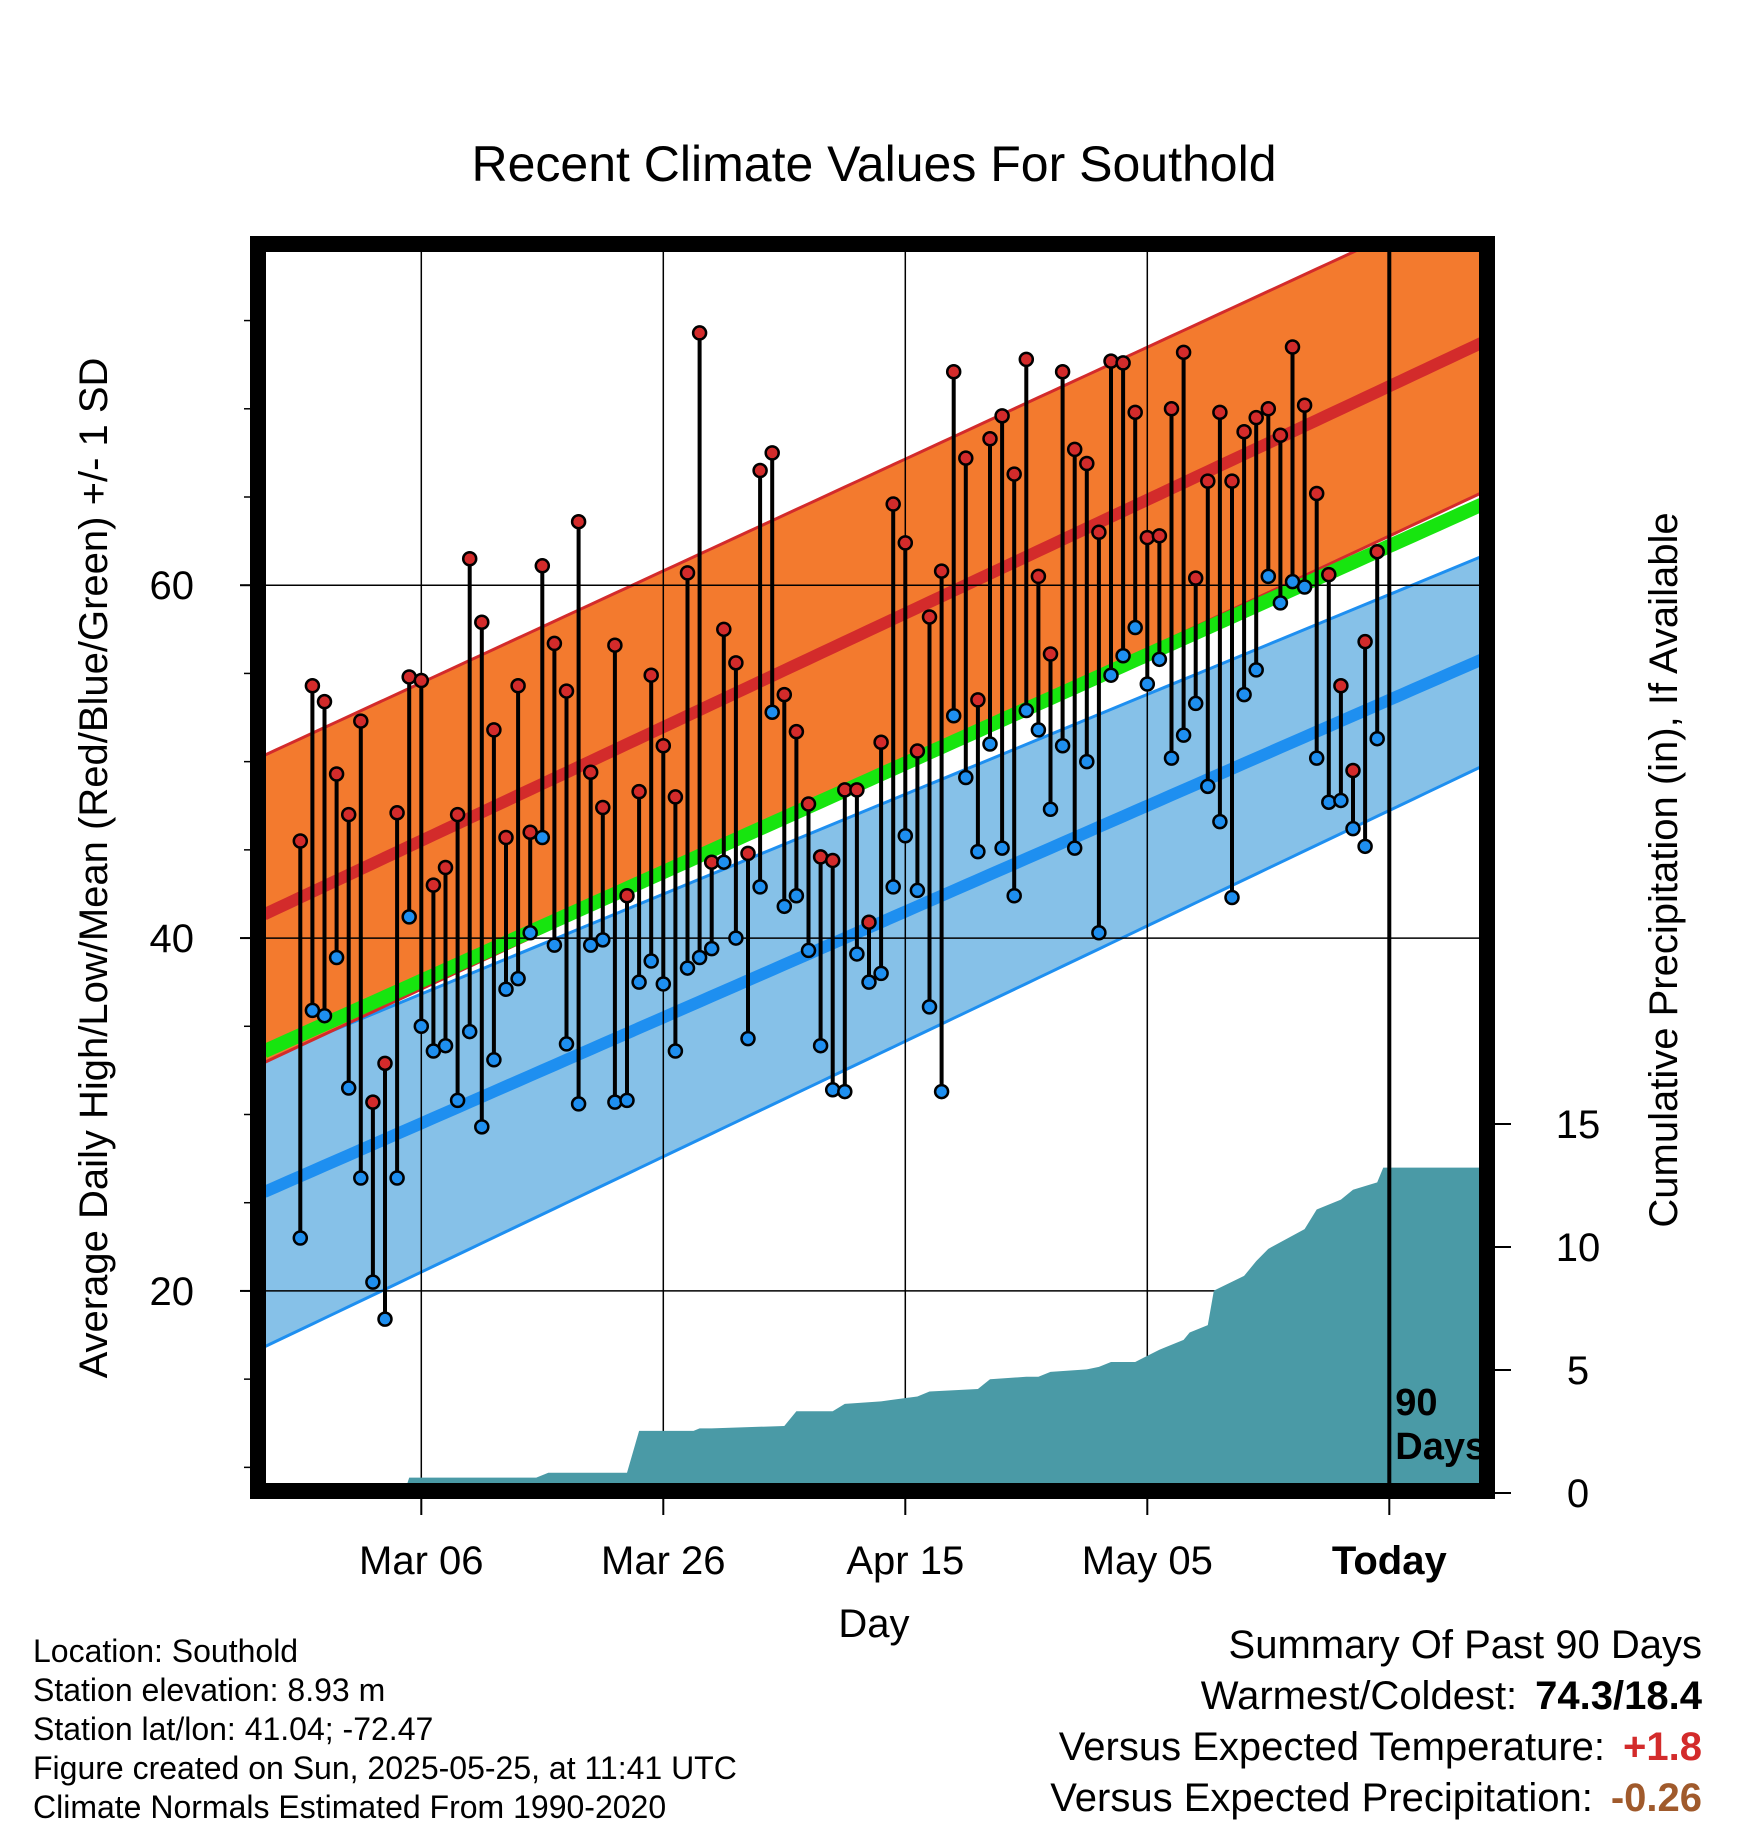 This screenshot has height=1828, width=1748. Describe the element at coordinates (890, 1326) in the screenshot. I see `cumulative-precip-area` at that location.